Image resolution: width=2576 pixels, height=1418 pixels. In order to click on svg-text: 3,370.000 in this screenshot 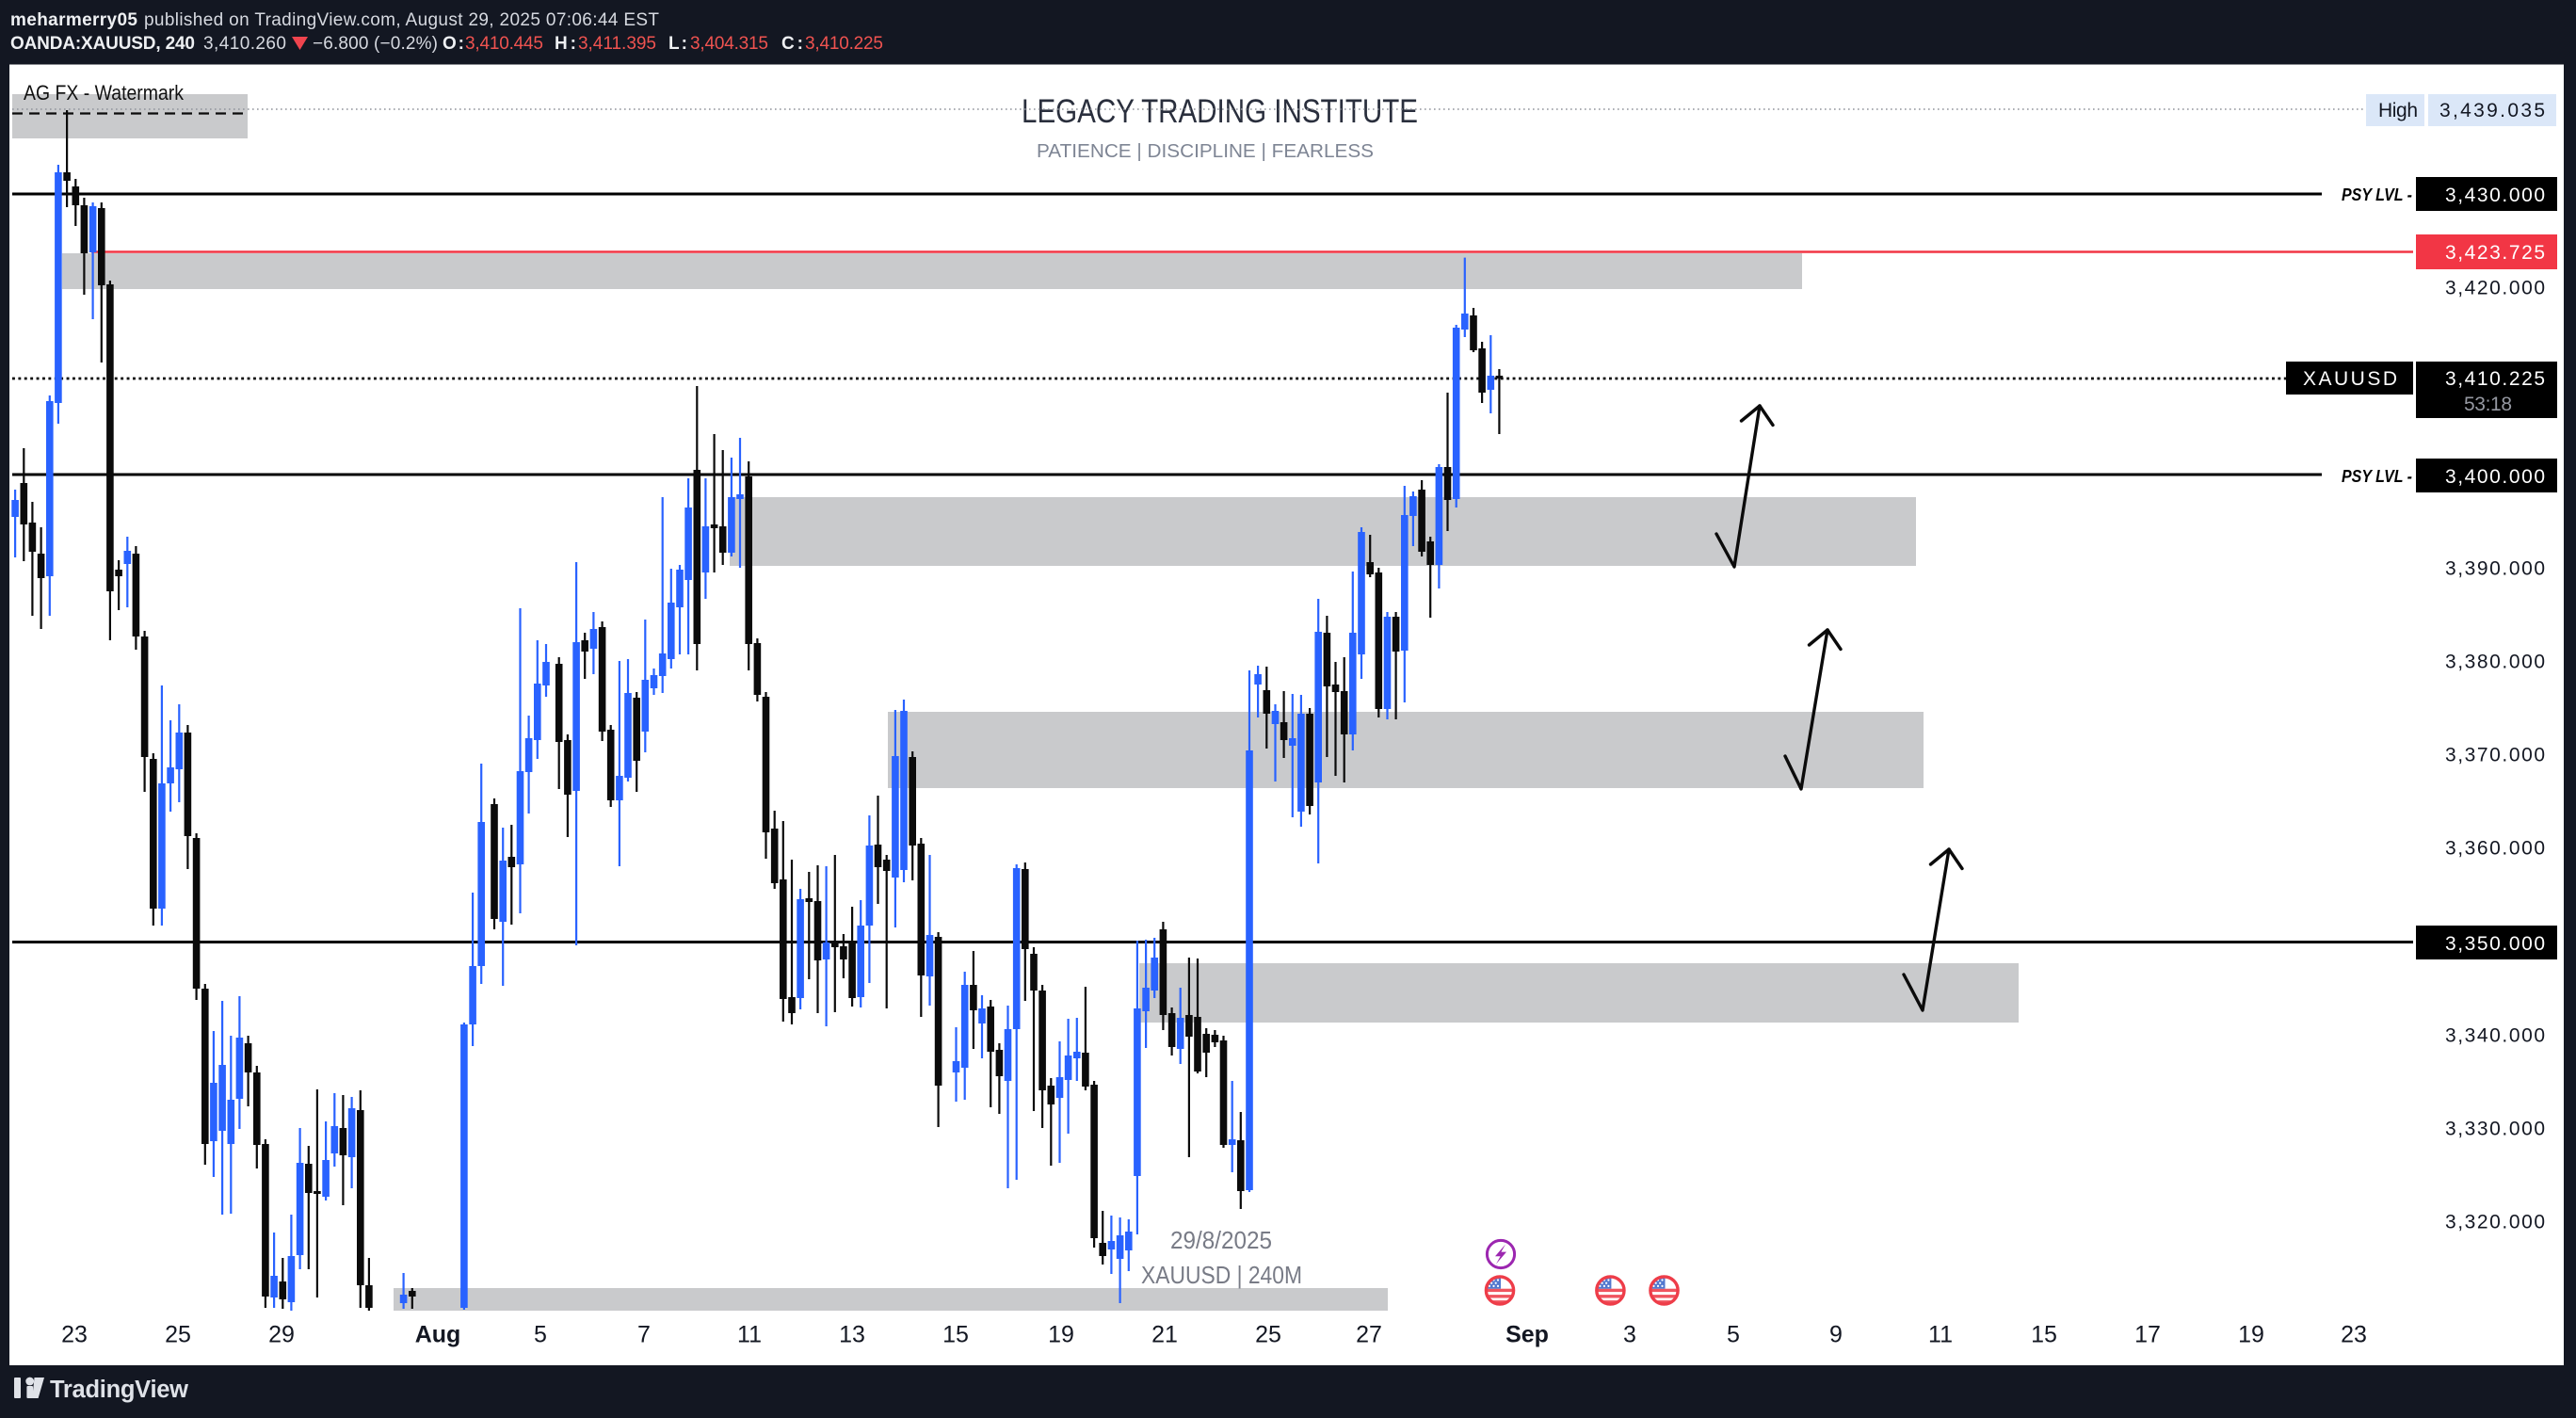, I will do `click(2495, 755)`.